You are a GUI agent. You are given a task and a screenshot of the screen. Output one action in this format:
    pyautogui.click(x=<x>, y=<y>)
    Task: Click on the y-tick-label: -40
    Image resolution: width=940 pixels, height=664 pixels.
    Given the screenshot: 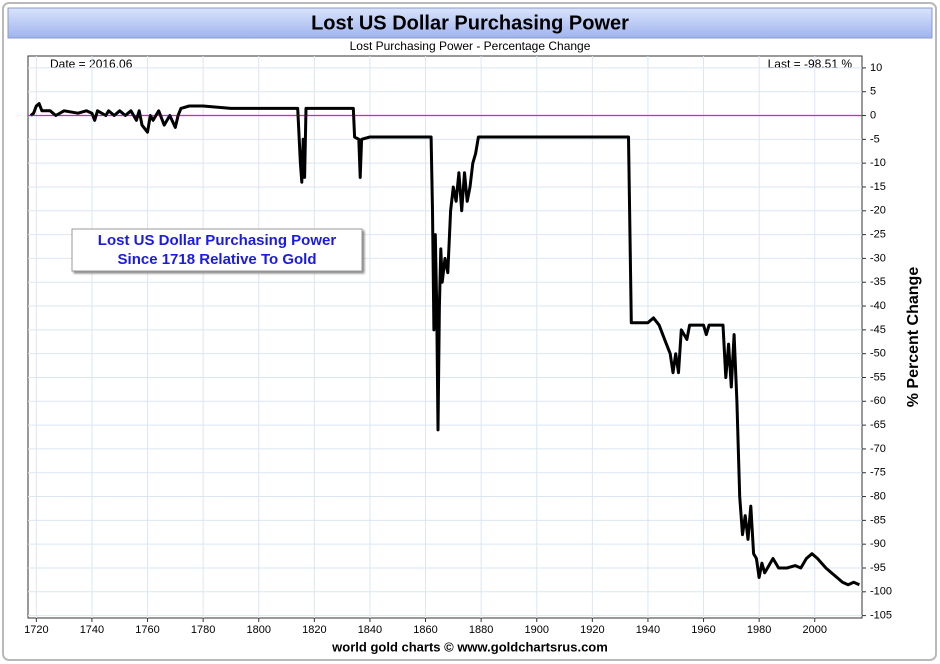 What is the action you would take?
    pyautogui.click(x=878, y=306)
    